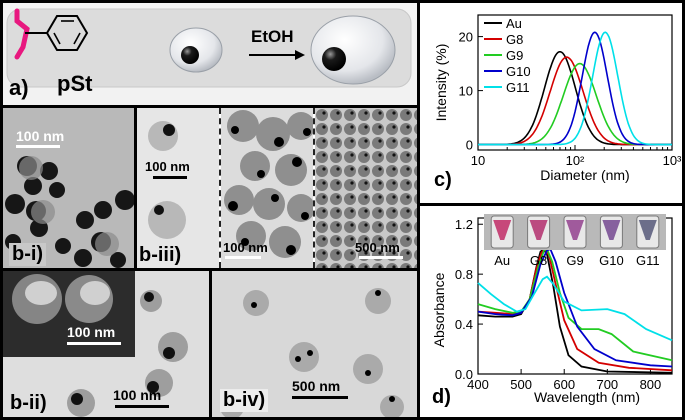 This screenshot has height=420, width=685. Describe the element at coordinates (178, 188) in the screenshot. I see `panel-b-iii-left` at that location.